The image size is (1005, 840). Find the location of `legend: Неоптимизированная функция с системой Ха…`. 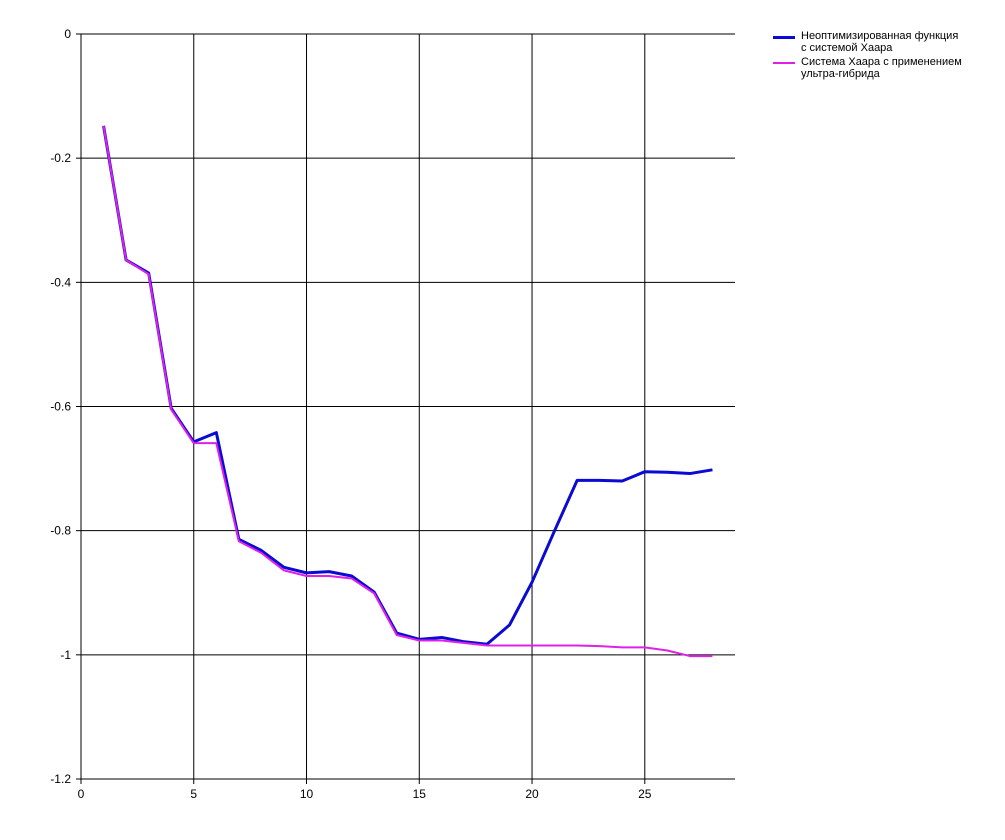

legend: Неоптимизированная функция с системой Ха… is located at coordinates (885, 56).